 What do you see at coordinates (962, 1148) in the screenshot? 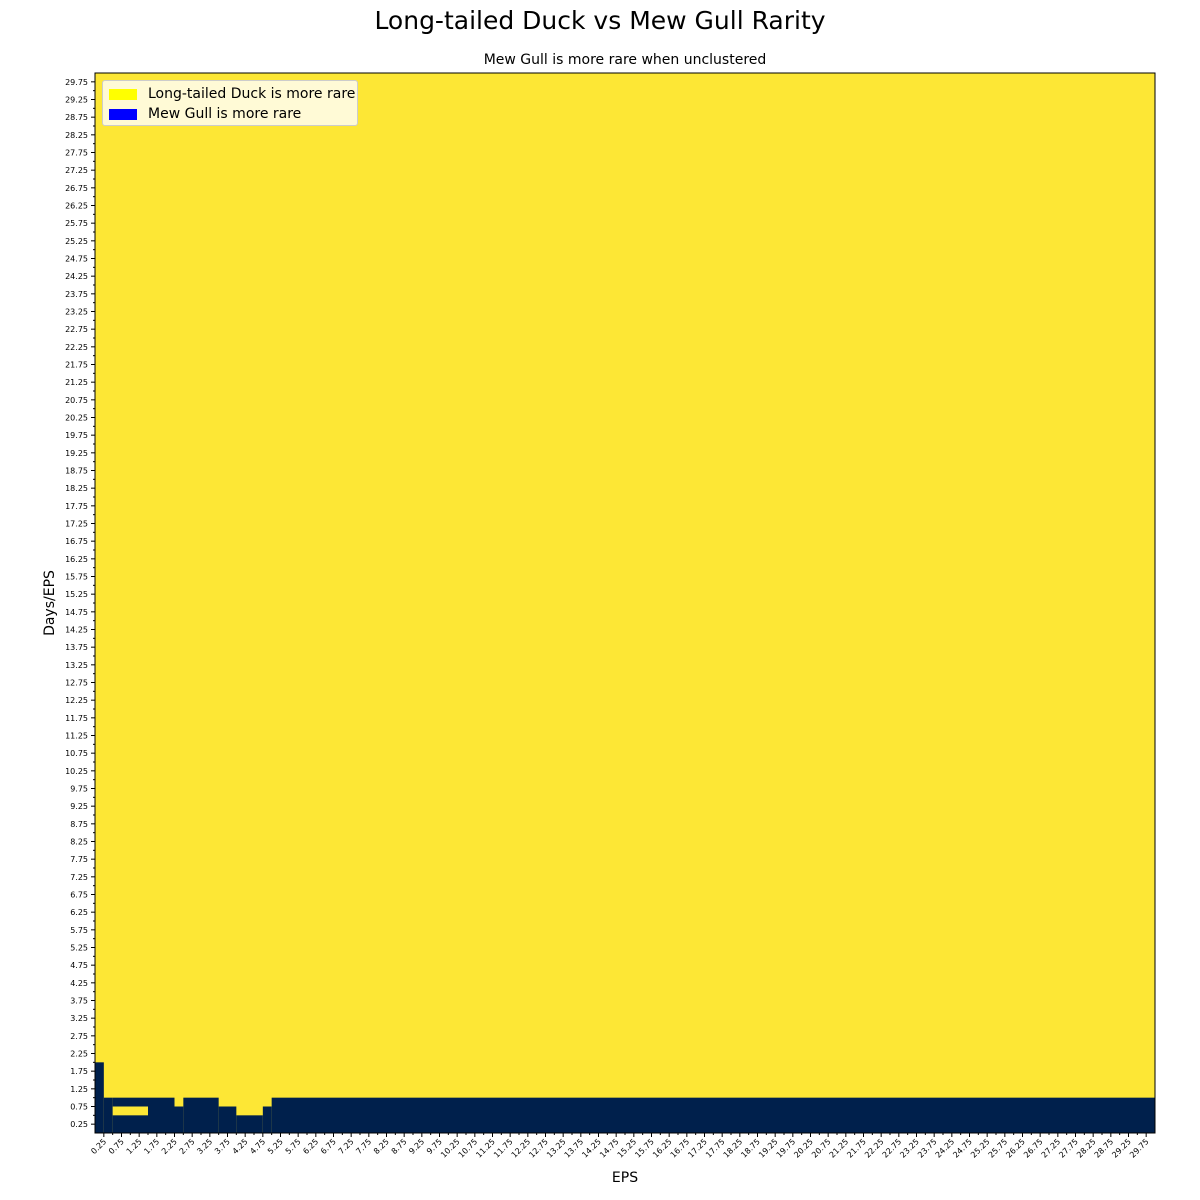
I see `x-tick-label: 24.75` at bounding box center [962, 1148].